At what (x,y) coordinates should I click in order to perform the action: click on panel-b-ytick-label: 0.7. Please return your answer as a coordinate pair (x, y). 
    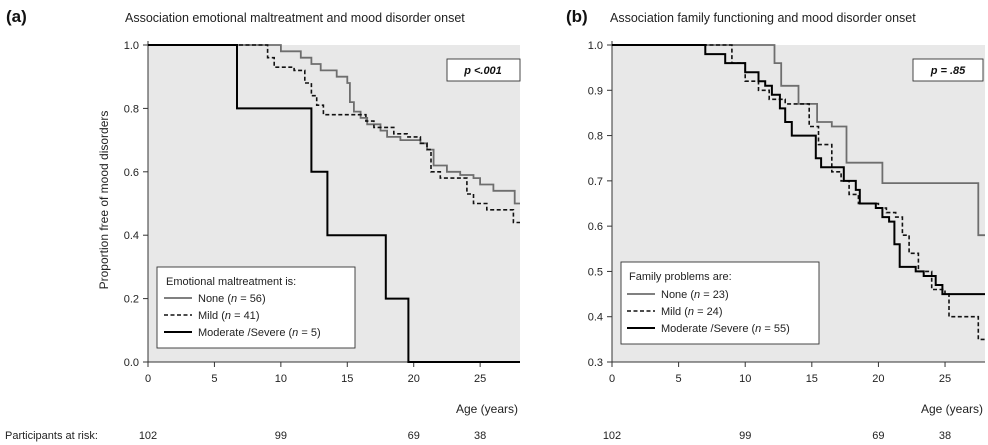
    Looking at the image, I should click on (595, 182).